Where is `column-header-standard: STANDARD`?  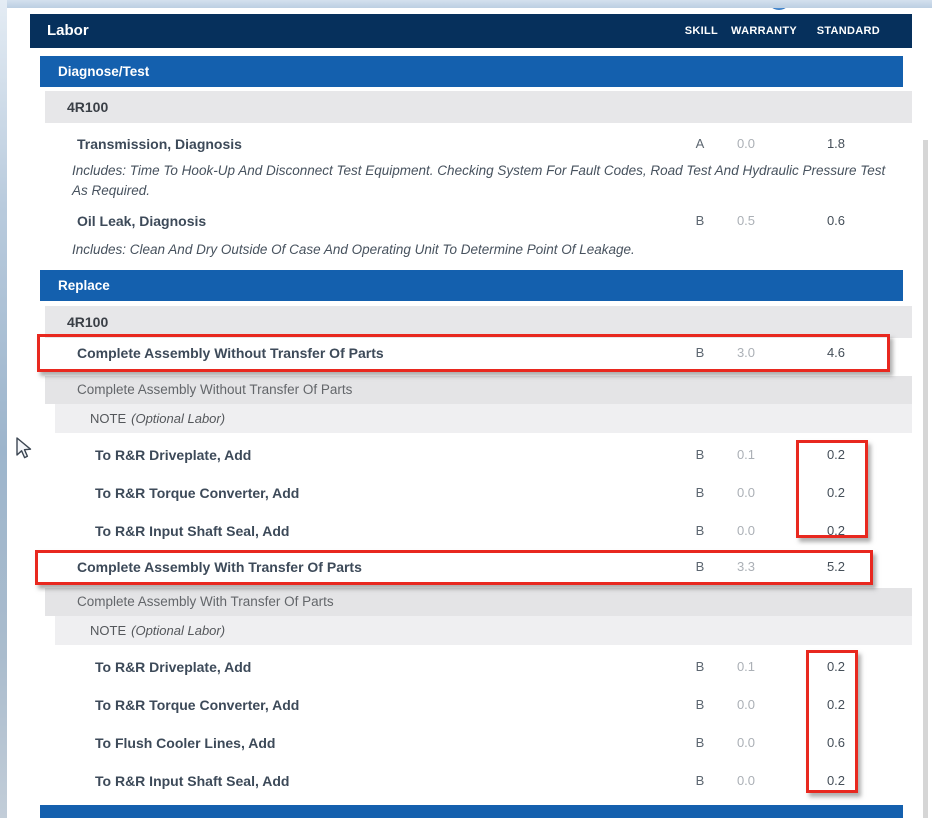 column-header-standard: STANDARD is located at coordinates (848, 31).